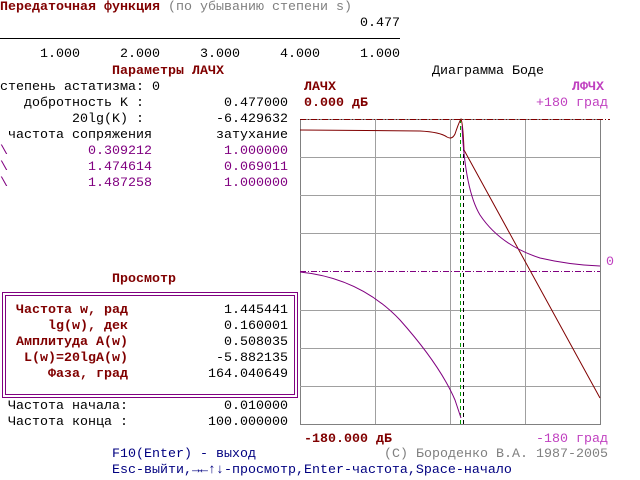  What do you see at coordinates (252, 119) in the screenshot?
I see `value: -6.429632` at bounding box center [252, 119].